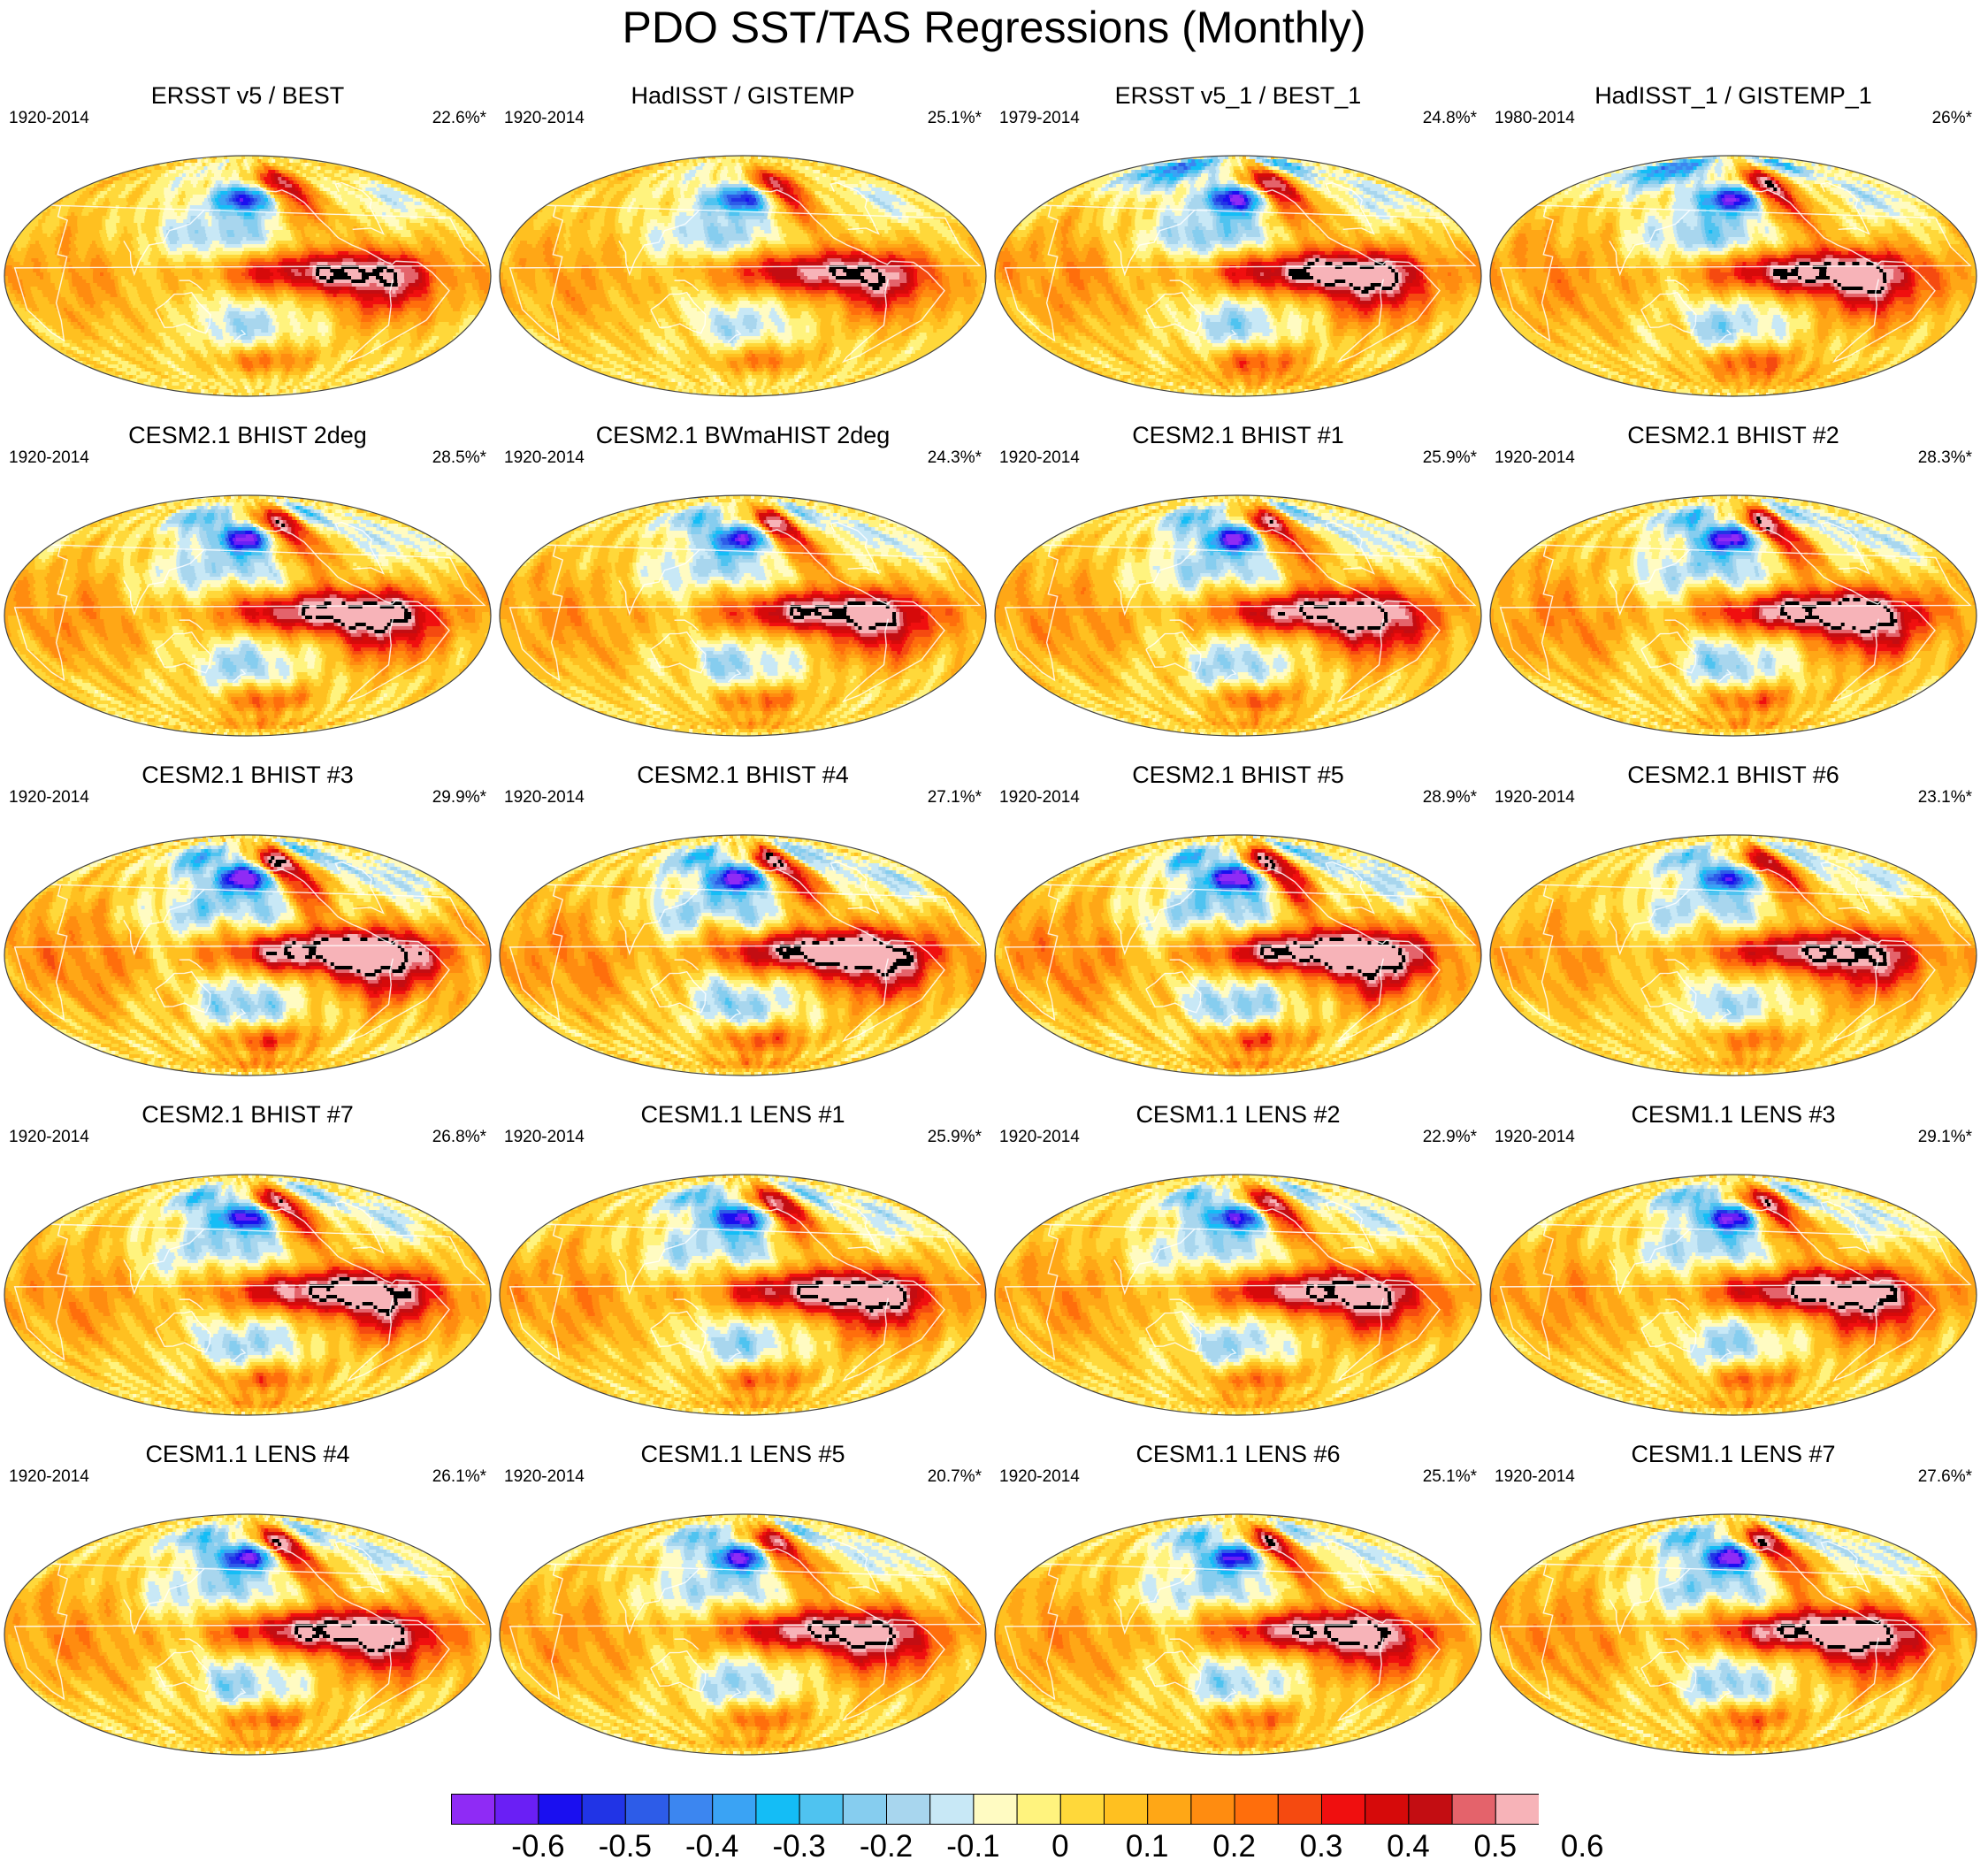 The width and height of the screenshot is (1988, 1868). What do you see at coordinates (1238, 1114) in the screenshot?
I see `panel-title: CESM1.1 LENS #2` at bounding box center [1238, 1114].